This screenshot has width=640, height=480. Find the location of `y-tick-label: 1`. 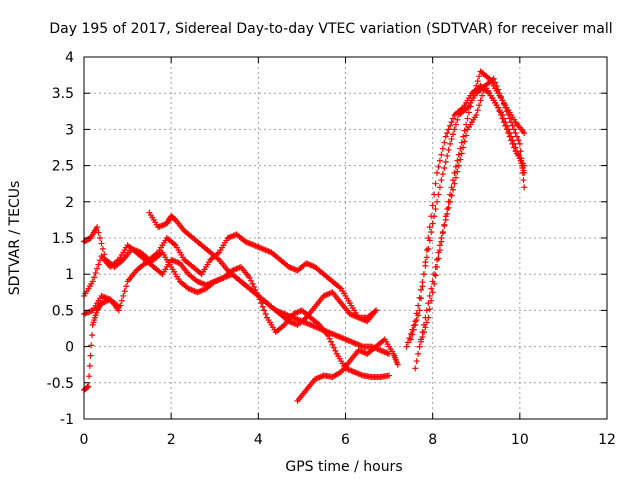

y-tick-label: 1 is located at coordinates (69, 275).